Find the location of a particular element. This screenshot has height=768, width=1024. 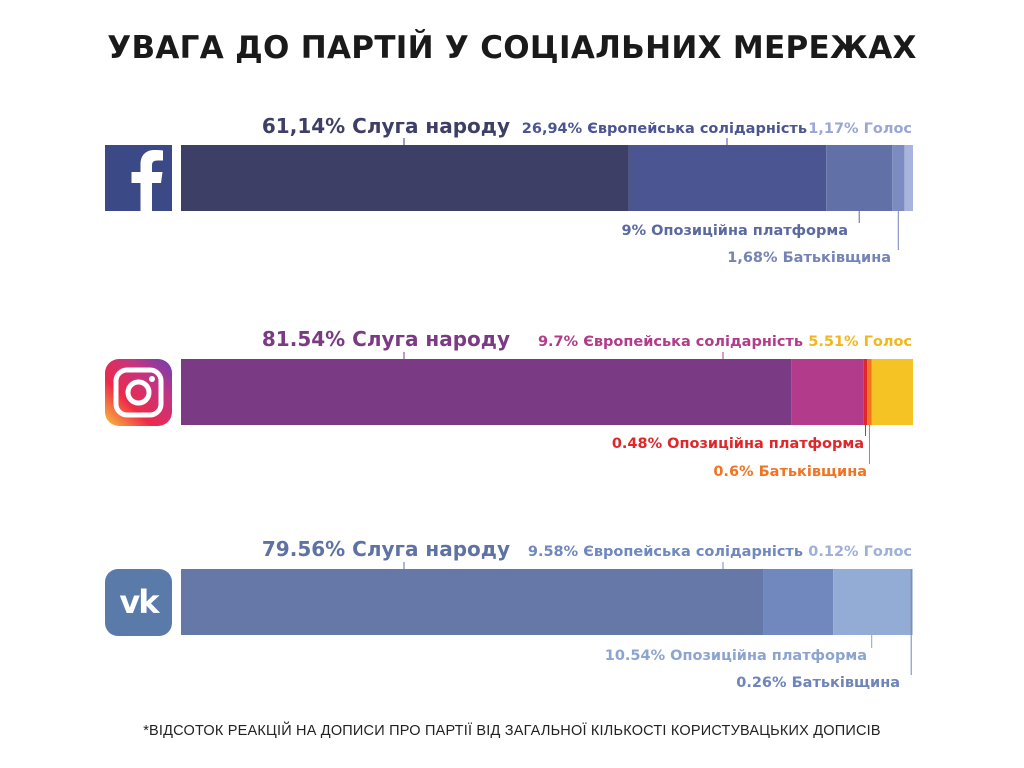

chart-title: УВАГА ДО ПАРТІЙ У СОЦІАЛЬНИХ МЕРЕЖАХ is located at coordinates (512, 48).